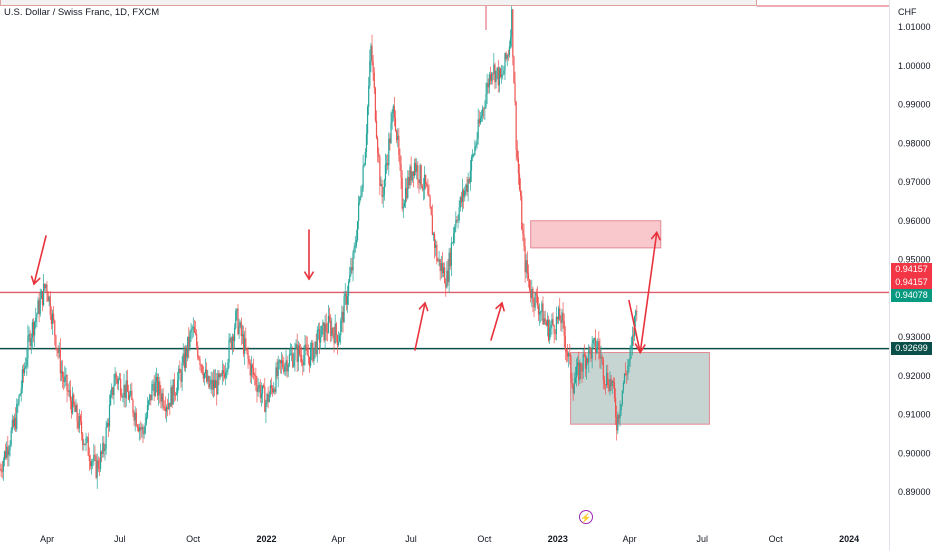  I want to click on y-tick-label: 0.96000, so click(914, 221).